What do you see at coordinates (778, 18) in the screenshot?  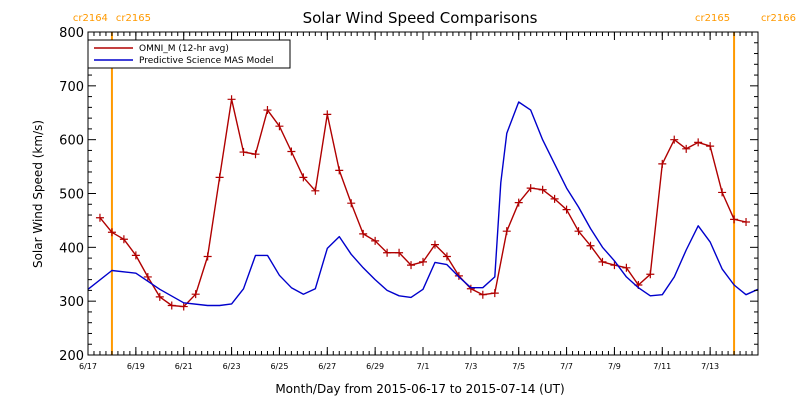 I see `carrington-label-right: cr2166` at bounding box center [778, 18].